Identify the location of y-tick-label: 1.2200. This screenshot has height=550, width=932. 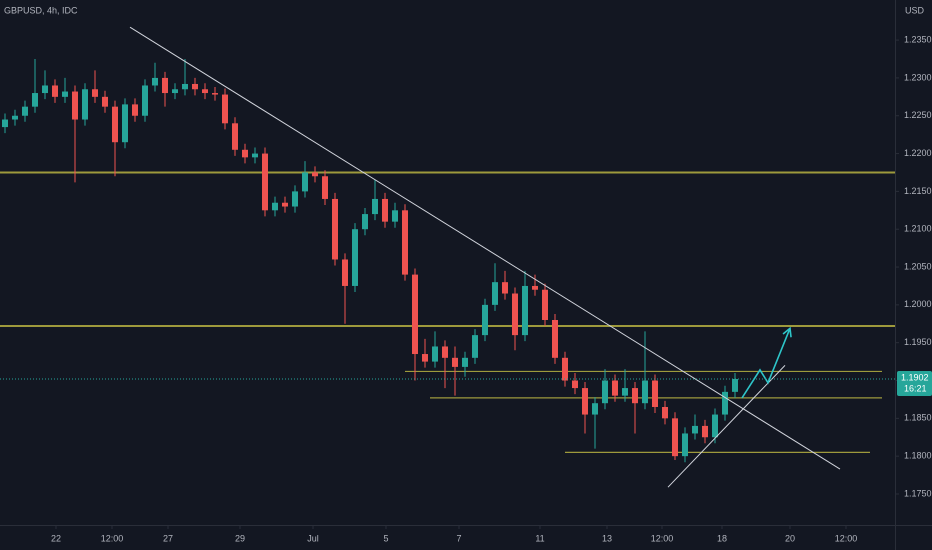
(918, 153).